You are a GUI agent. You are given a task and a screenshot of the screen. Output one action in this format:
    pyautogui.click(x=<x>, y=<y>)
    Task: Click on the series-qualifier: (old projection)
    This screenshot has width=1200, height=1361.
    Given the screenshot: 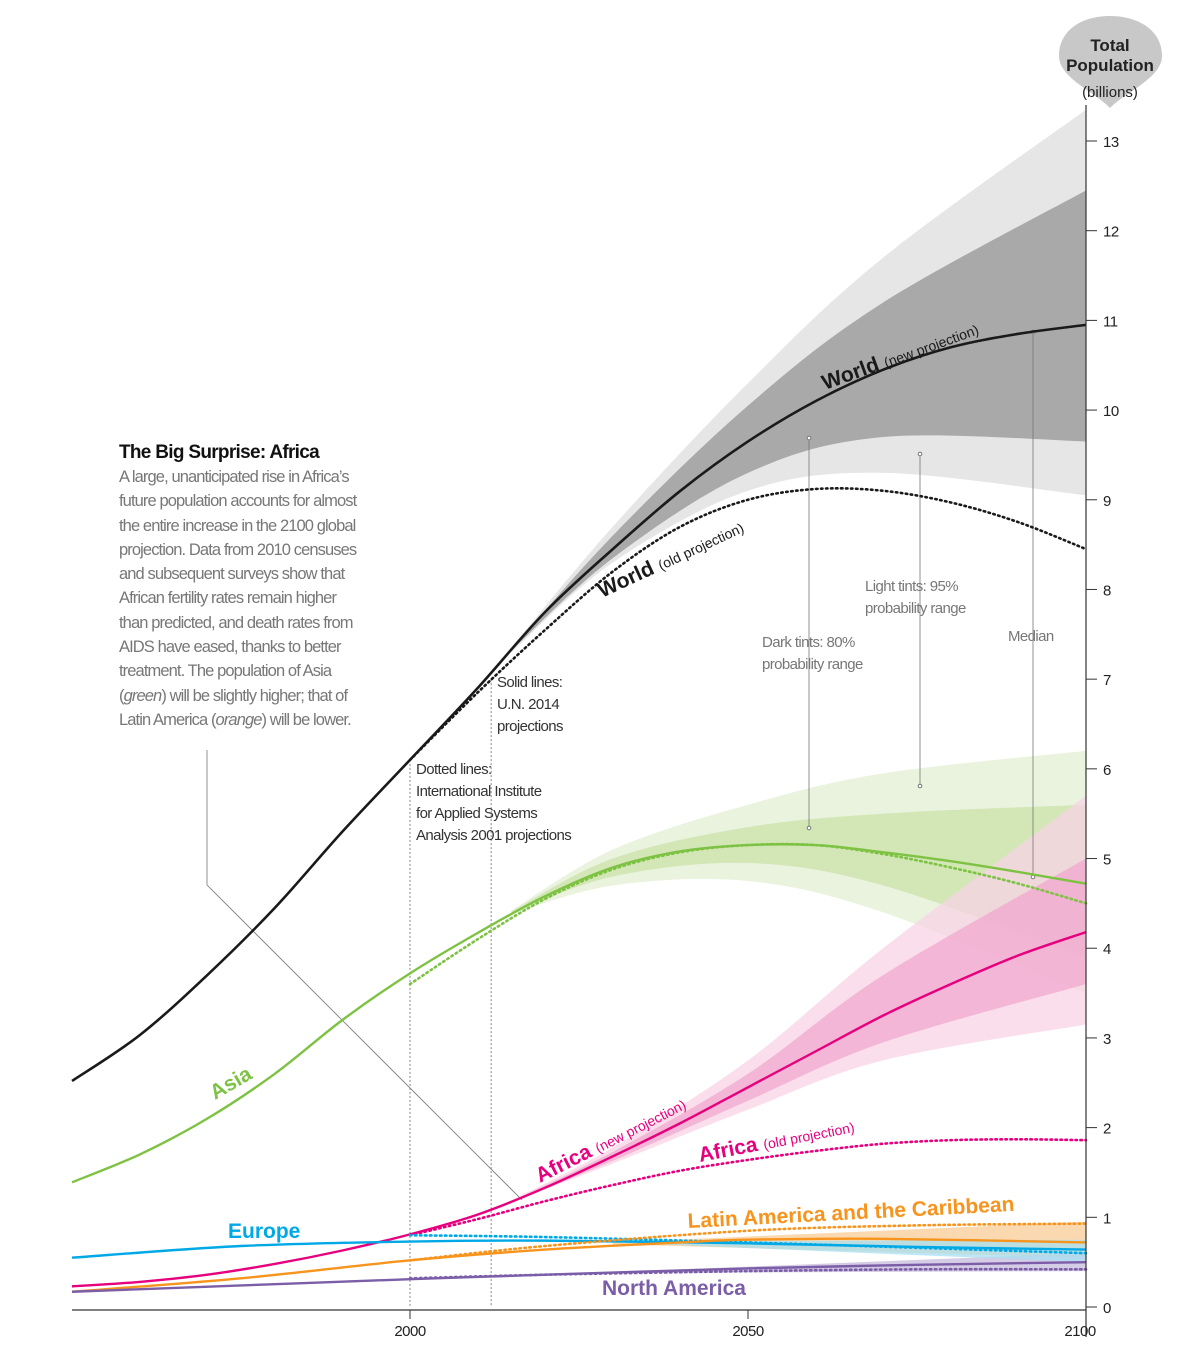 What is the action you would take?
    pyautogui.click(x=701, y=547)
    